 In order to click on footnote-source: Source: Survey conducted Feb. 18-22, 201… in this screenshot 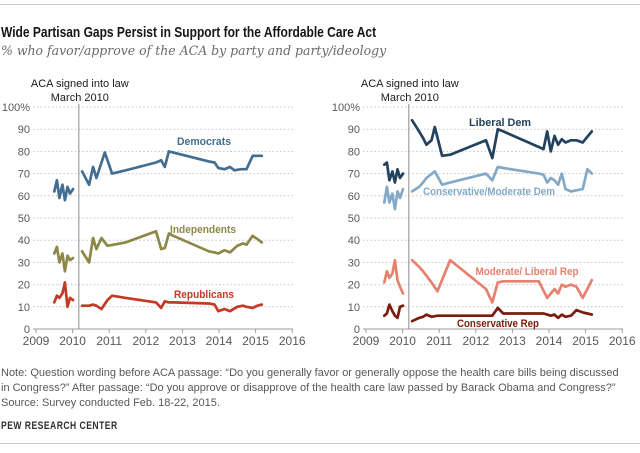, I will do `click(110, 403)`.